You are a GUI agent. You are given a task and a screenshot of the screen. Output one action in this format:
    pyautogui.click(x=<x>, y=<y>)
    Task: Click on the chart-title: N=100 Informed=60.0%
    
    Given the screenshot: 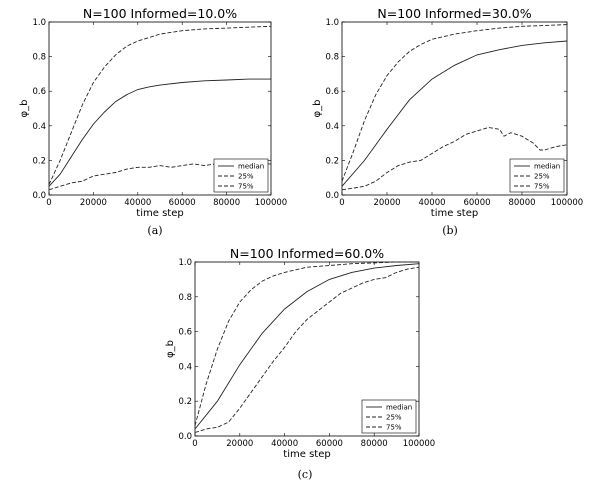 What is the action you would take?
    pyautogui.click(x=307, y=253)
    